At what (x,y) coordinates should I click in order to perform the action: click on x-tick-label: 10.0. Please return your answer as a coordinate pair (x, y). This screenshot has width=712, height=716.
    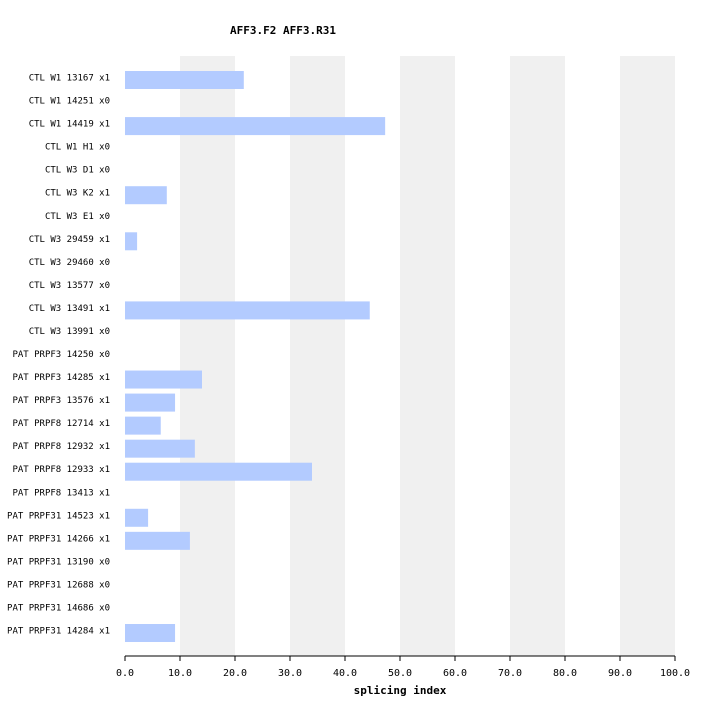
    Looking at the image, I should click on (180, 673).